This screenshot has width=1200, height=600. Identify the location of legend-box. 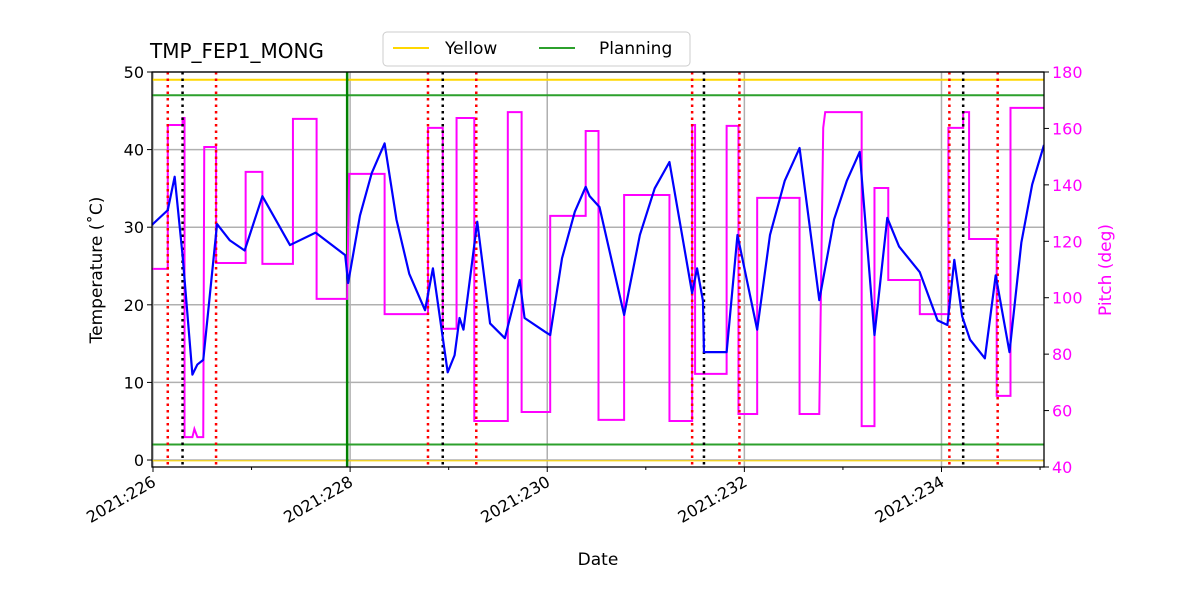
(536, 49).